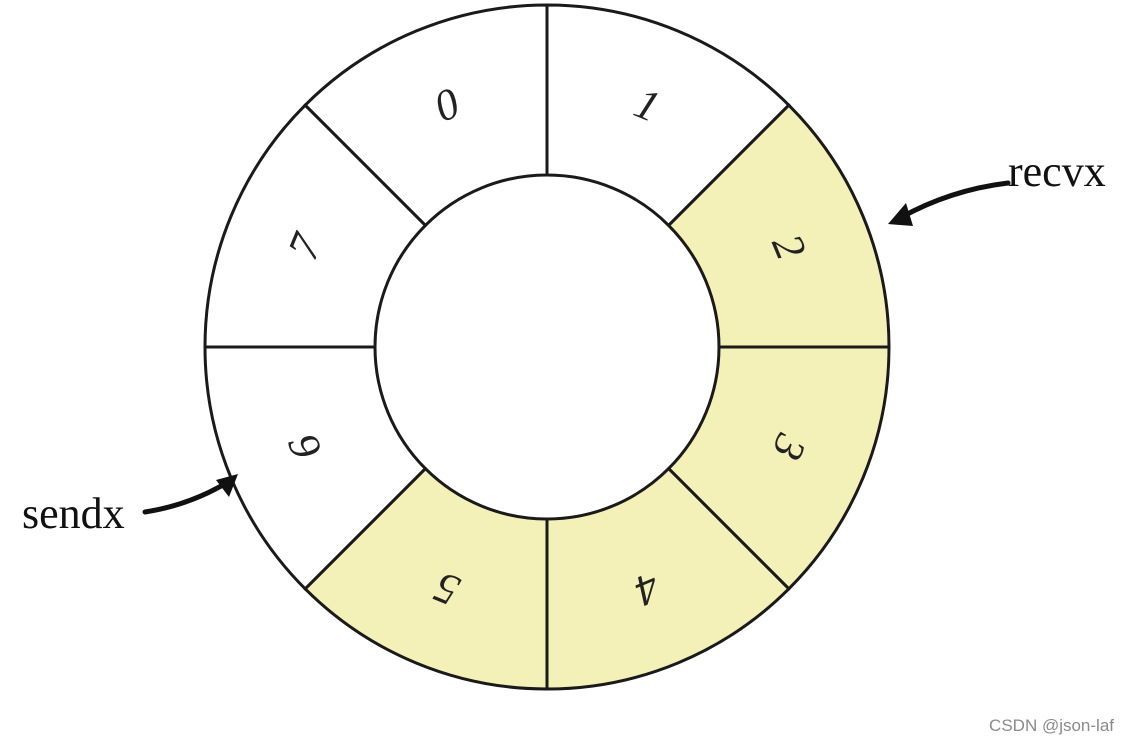 The height and width of the screenshot is (744, 1132). Describe the element at coordinates (227, 485) in the screenshot. I see `send-arrowhead-icon` at that location.